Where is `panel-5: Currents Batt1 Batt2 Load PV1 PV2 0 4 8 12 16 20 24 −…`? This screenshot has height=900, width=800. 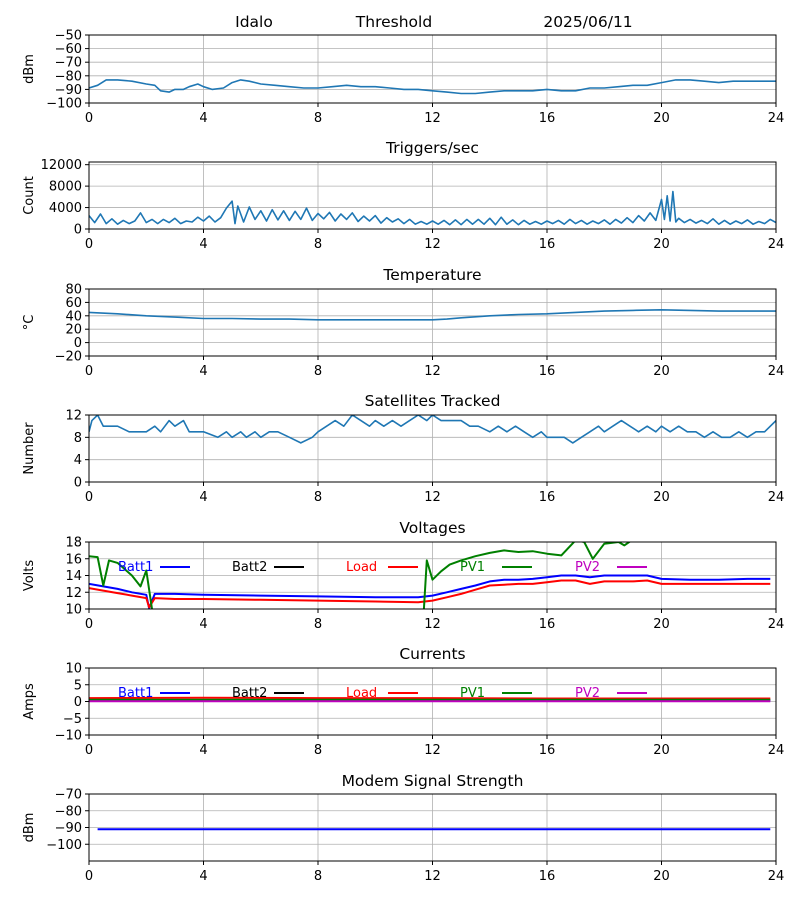
panel-5: Currents Batt1 Batt2 Load PV1 PV2 0 4 8 12 16 20 24 −… is located at coordinates (403, 701).